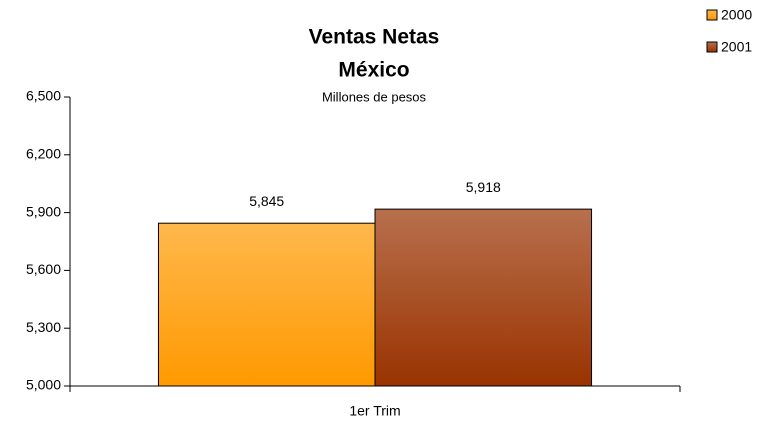  What do you see at coordinates (43, 385) in the screenshot?
I see `y-tick-label: 5,000` at bounding box center [43, 385].